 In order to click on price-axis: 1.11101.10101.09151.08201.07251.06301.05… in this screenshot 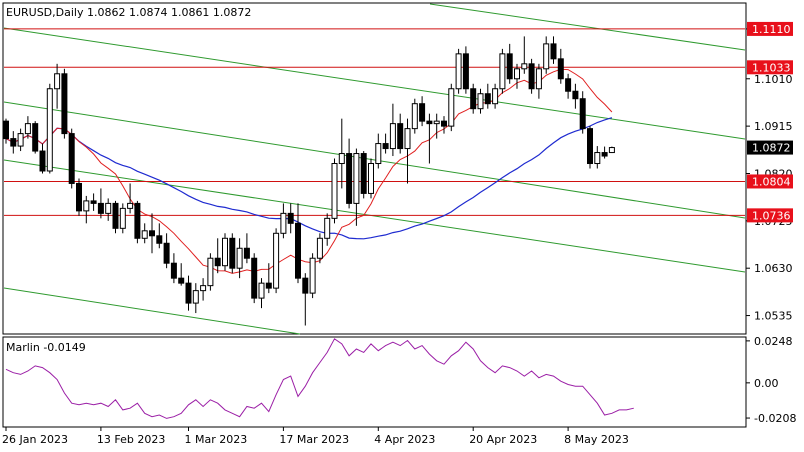, I will do `click(771, 223)`.